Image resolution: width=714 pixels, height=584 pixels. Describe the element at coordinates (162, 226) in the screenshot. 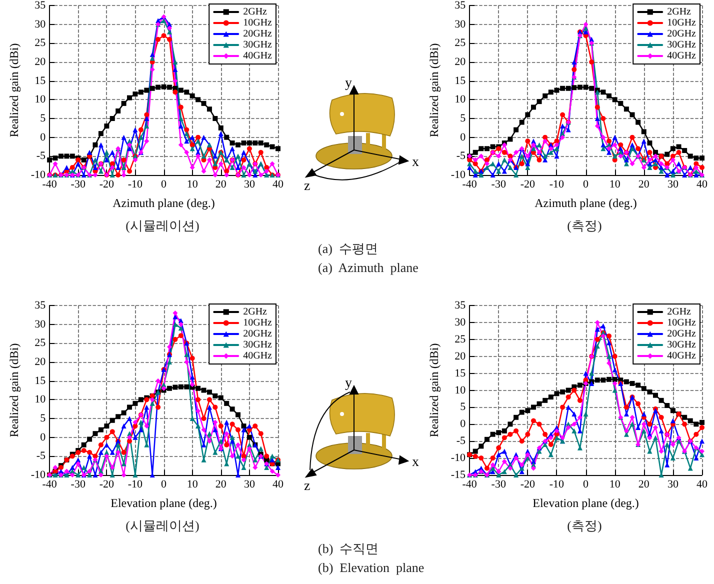

I see `text: (시뮬레이션)` at that location.